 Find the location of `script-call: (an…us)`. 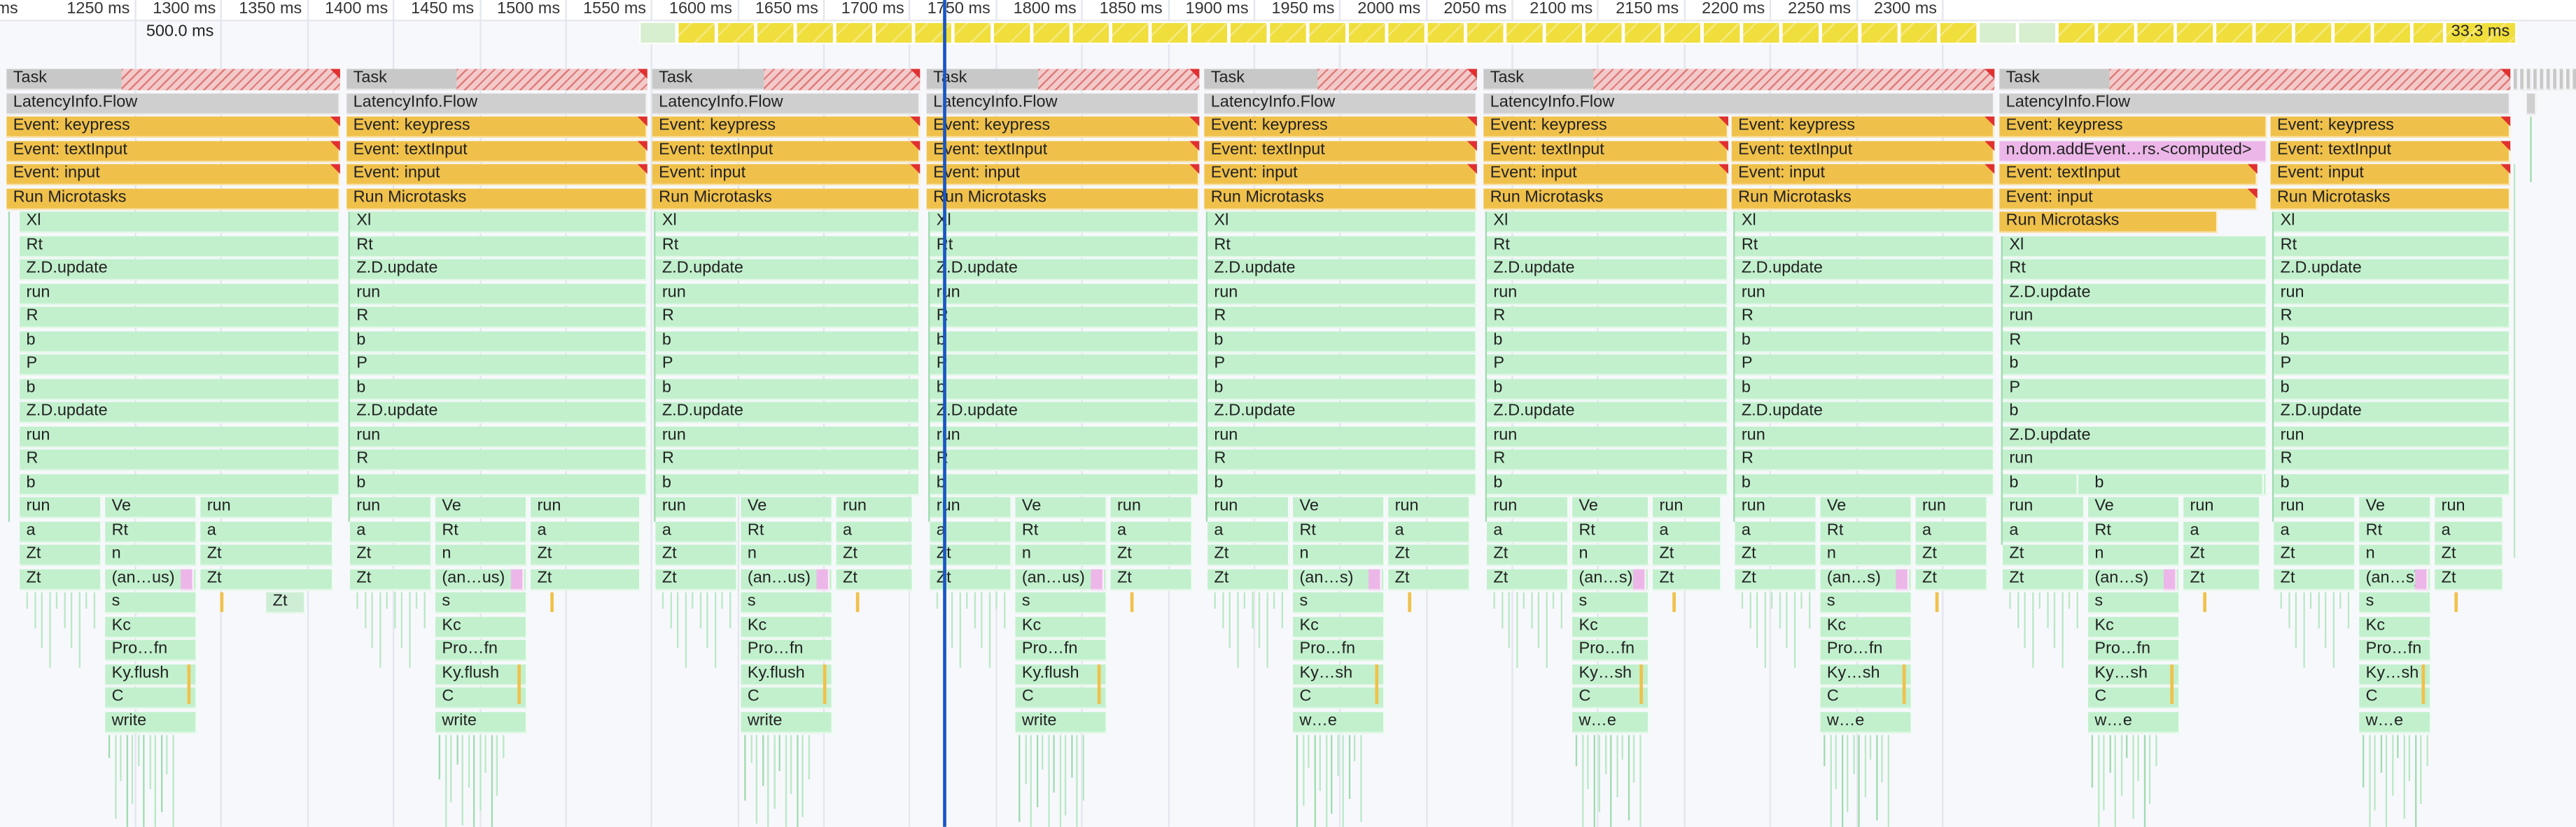

script-call: (an…us) is located at coordinates (481, 579).